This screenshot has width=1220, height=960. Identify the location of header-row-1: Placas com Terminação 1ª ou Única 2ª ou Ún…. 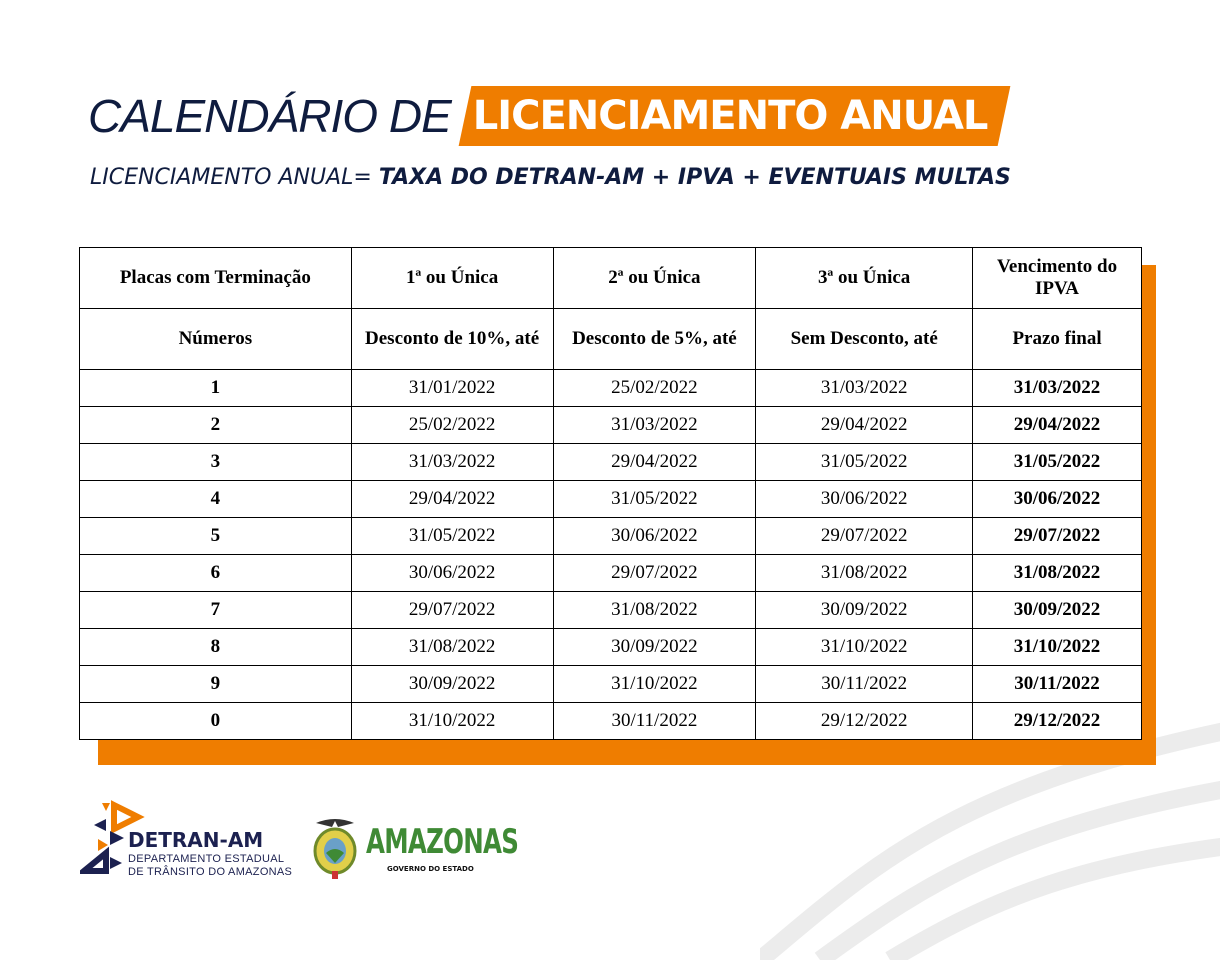
(610, 278).